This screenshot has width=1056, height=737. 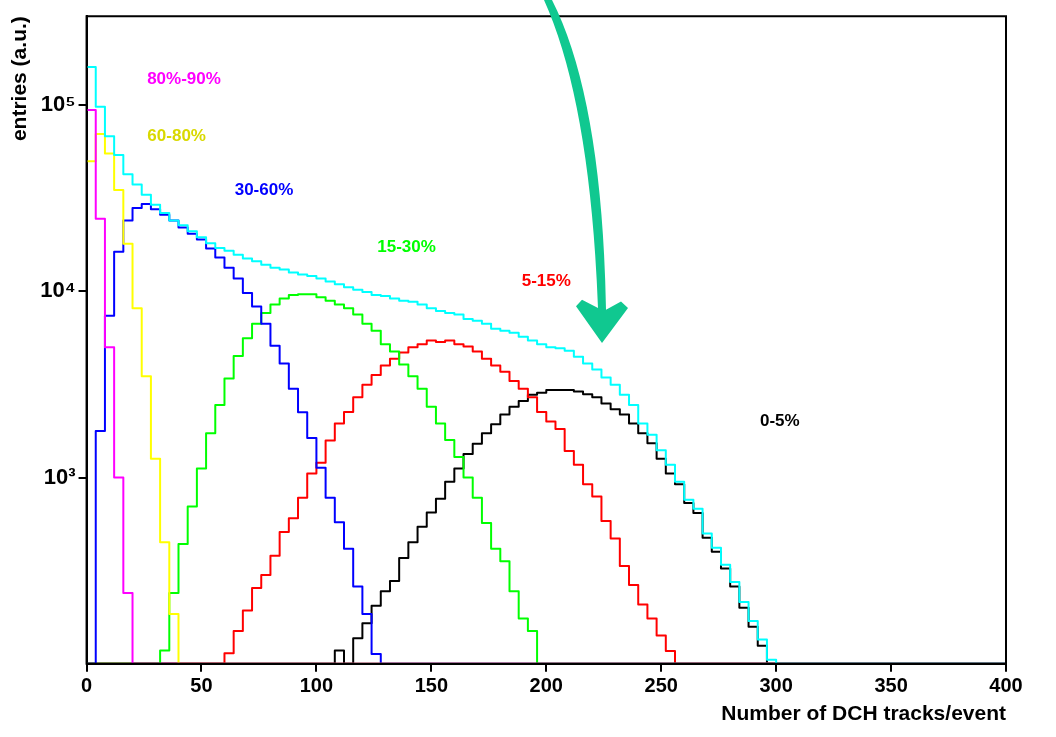 I want to click on x-tick-label: 300, so click(x=776, y=685).